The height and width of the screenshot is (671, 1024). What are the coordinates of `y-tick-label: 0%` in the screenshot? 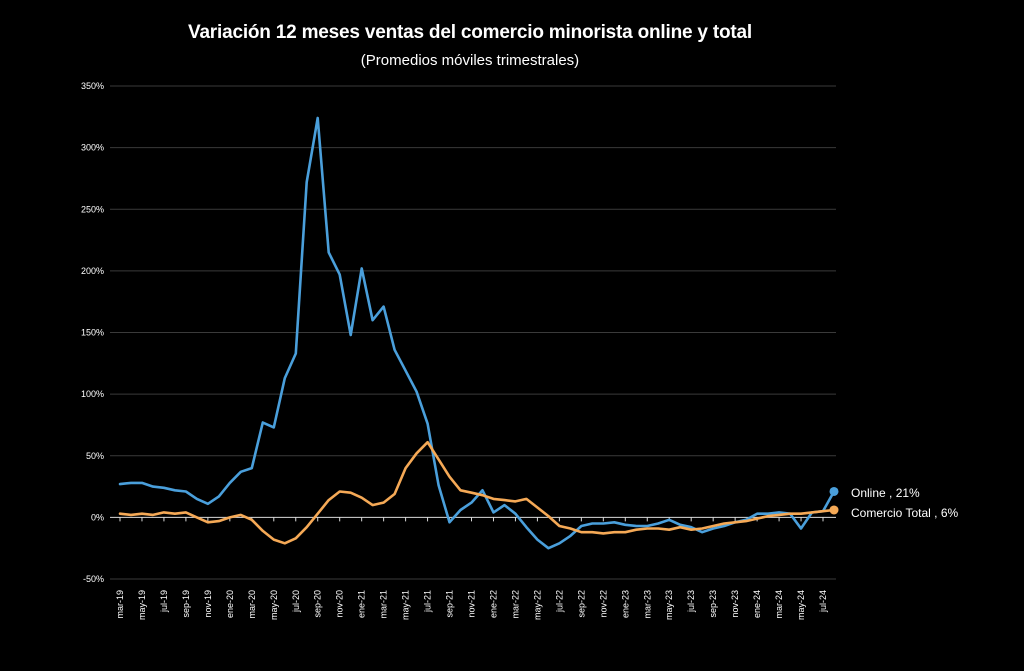 It's located at (97, 517).